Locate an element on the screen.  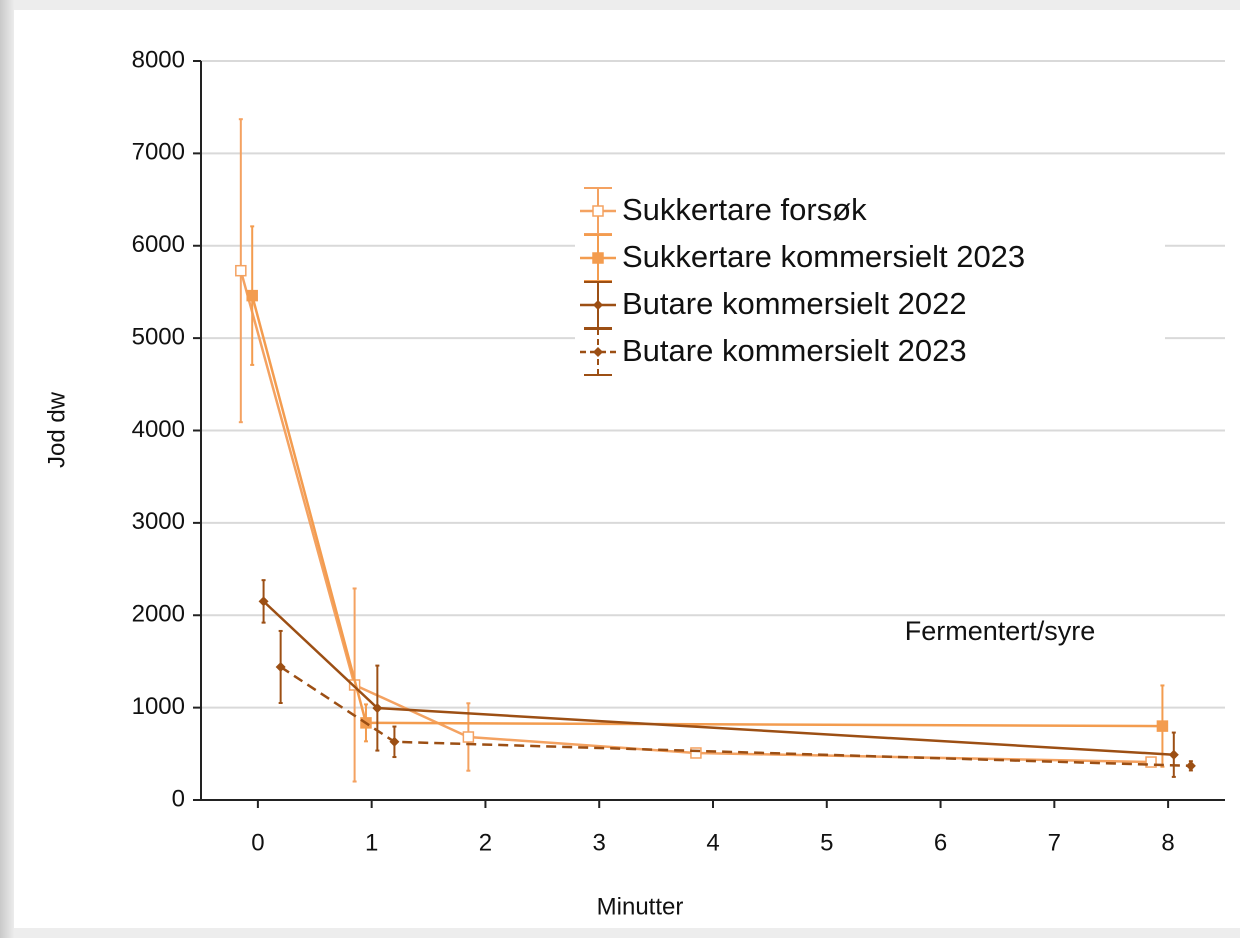
legend-box is located at coordinates (870, 280).